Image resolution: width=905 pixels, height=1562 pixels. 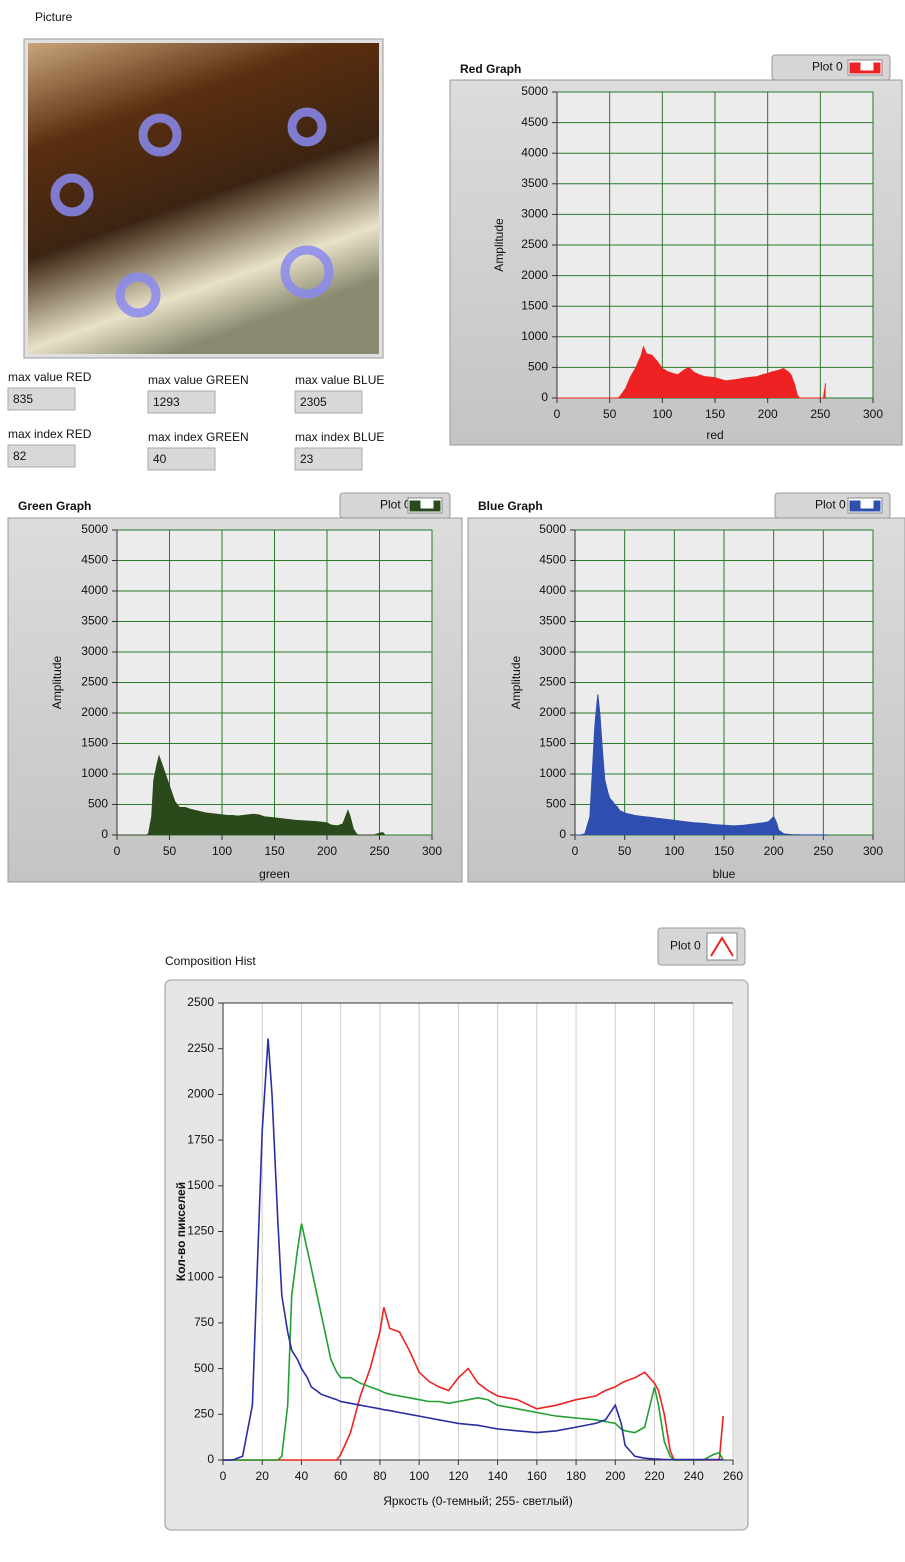 What do you see at coordinates (715, 414) in the screenshot?
I see `x-tick-label: 150` at bounding box center [715, 414].